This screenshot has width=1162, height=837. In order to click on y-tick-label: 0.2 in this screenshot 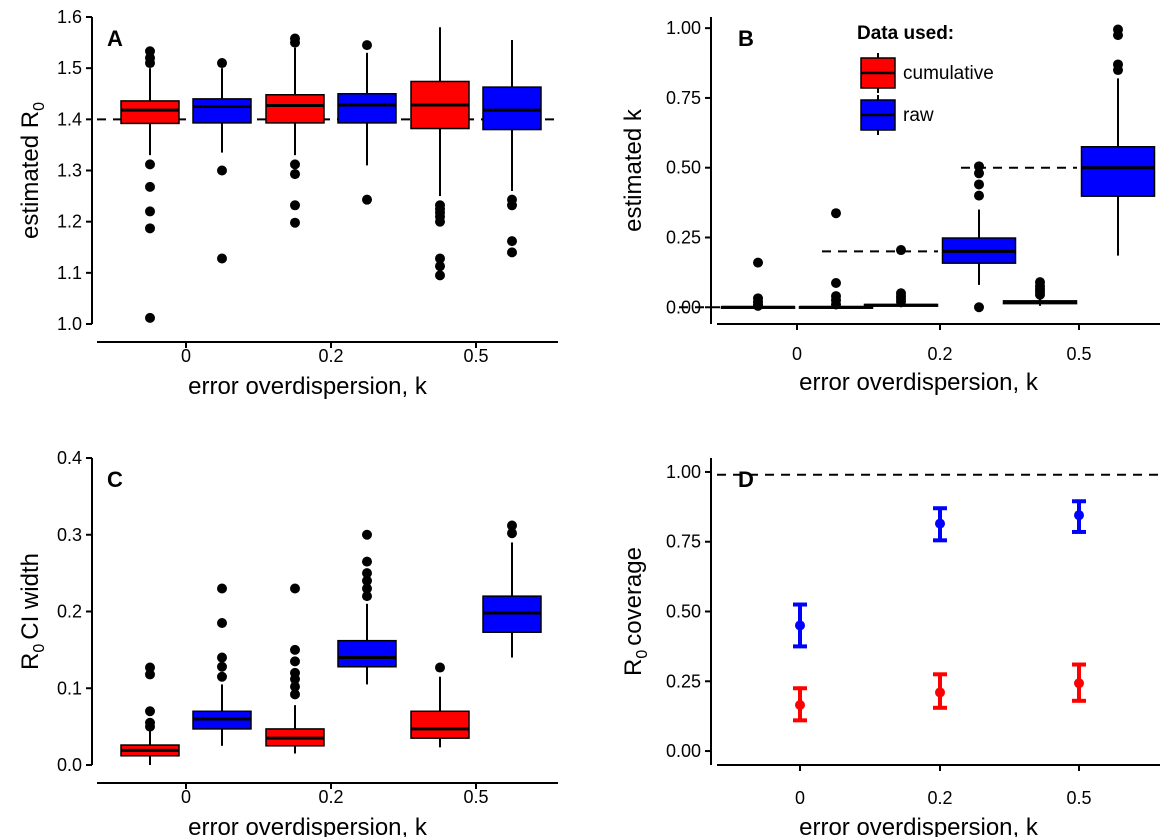, I will do `click(69, 612)`.